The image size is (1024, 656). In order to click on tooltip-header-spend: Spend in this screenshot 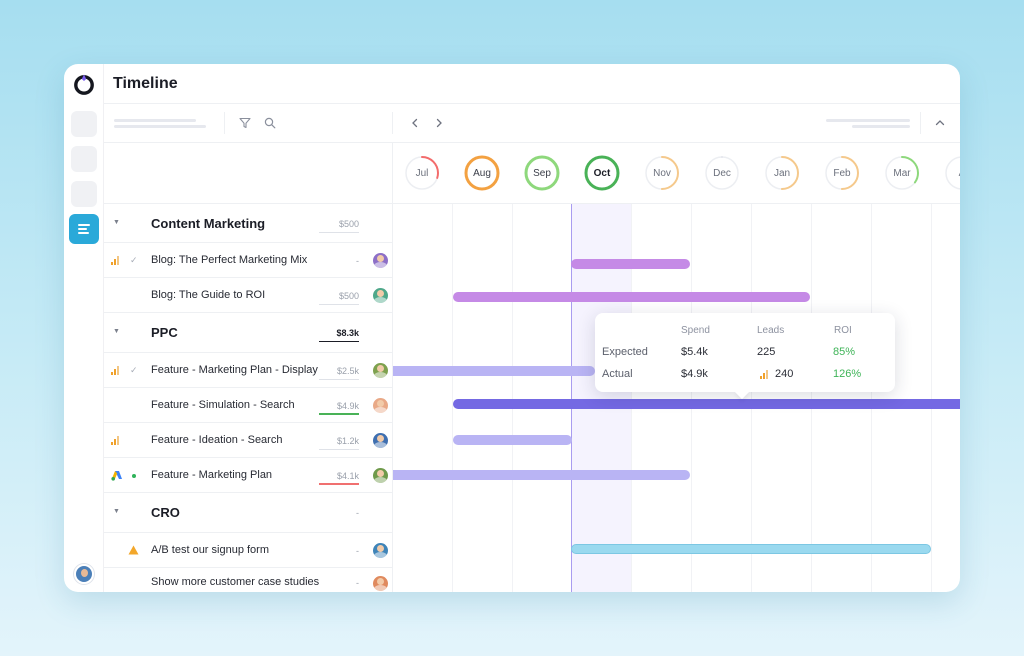, I will do `click(695, 330)`.